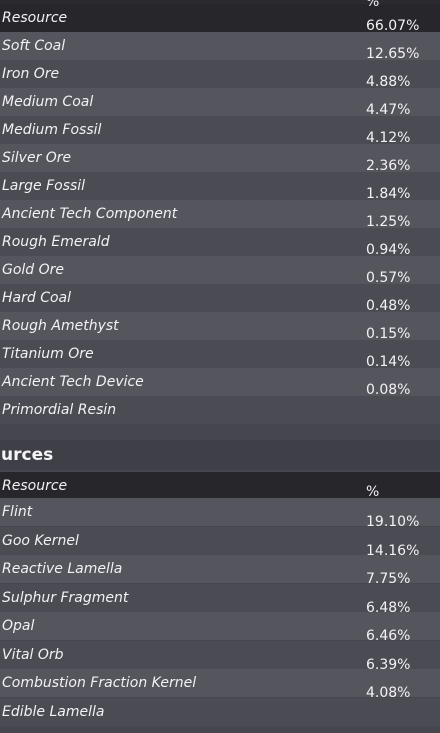 The width and height of the screenshot is (440, 733). I want to click on resource-name: Rough Amethyst, so click(60, 326).